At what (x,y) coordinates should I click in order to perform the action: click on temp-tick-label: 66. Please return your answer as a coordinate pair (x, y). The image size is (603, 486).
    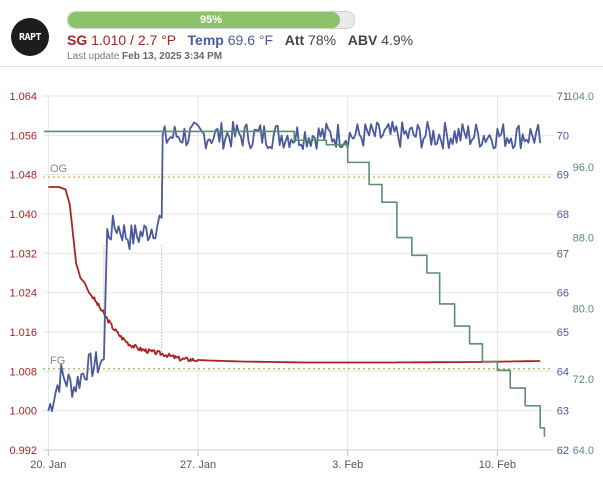
    Looking at the image, I should click on (563, 294).